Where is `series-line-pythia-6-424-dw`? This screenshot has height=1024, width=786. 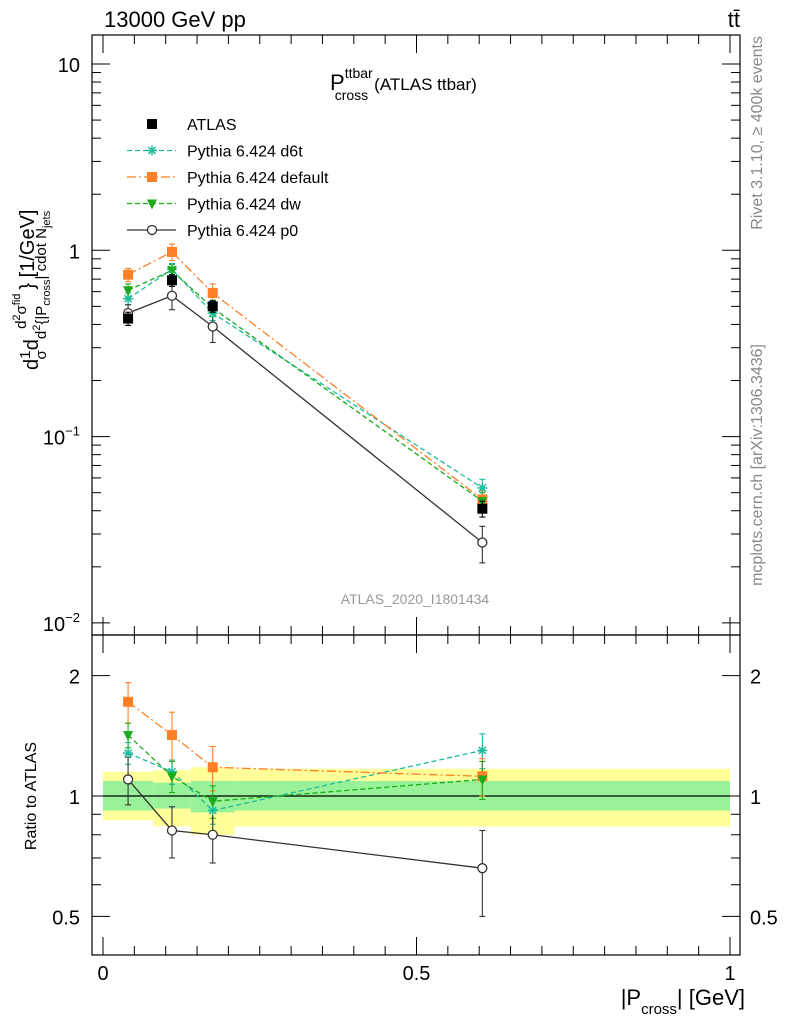 series-line-pythia-6-424-dw is located at coordinates (305, 385).